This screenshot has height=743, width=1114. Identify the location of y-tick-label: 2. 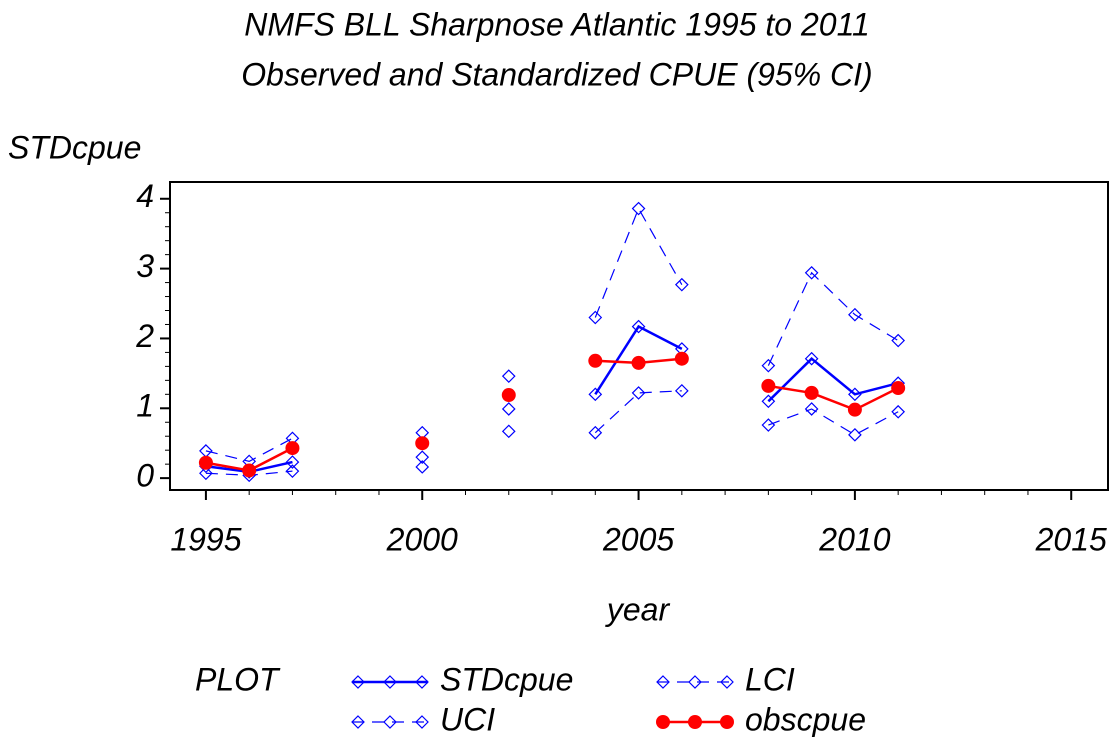
(144, 336).